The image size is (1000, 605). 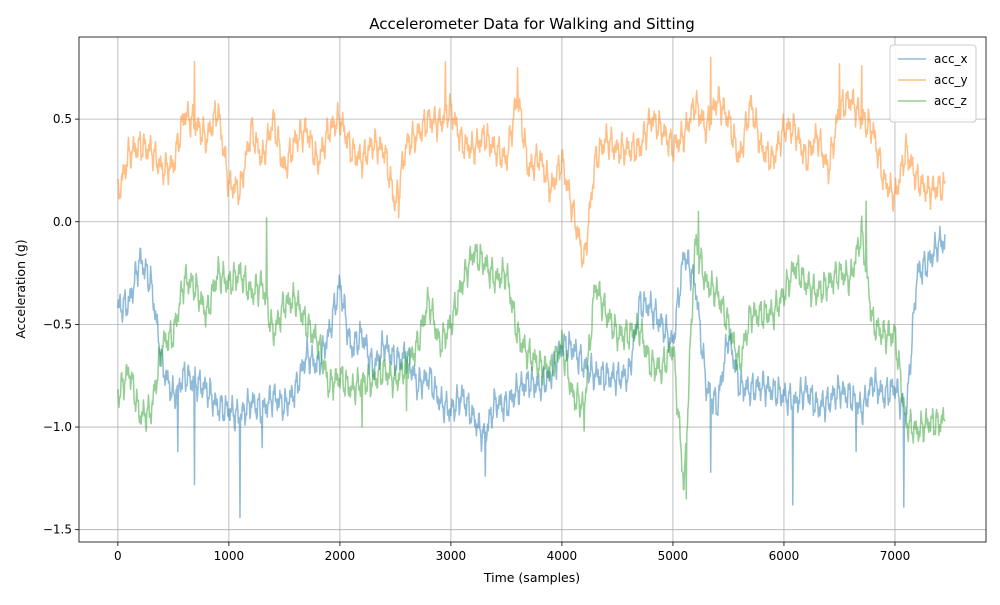 I want to click on y-tick-label: −0.5, so click(x=57, y=324).